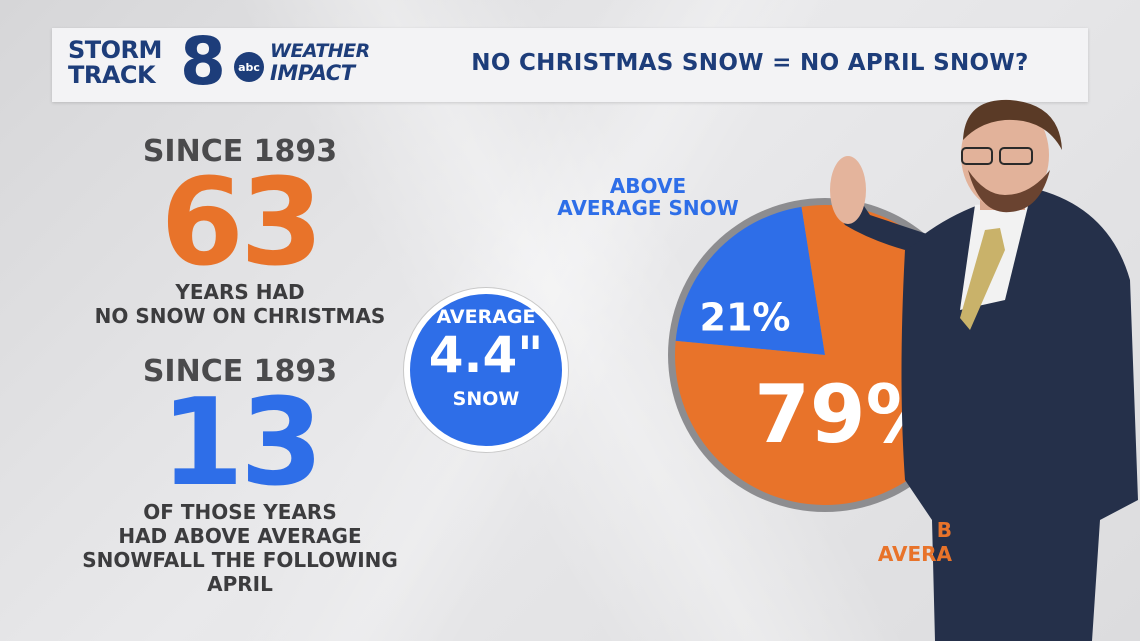 The height and width of the screenshot is (641, 1140). What do you see at coordinates (249, 67) in the screenshot?
I see `abc-logo-icon: abc` at bounding box center [249, 67].